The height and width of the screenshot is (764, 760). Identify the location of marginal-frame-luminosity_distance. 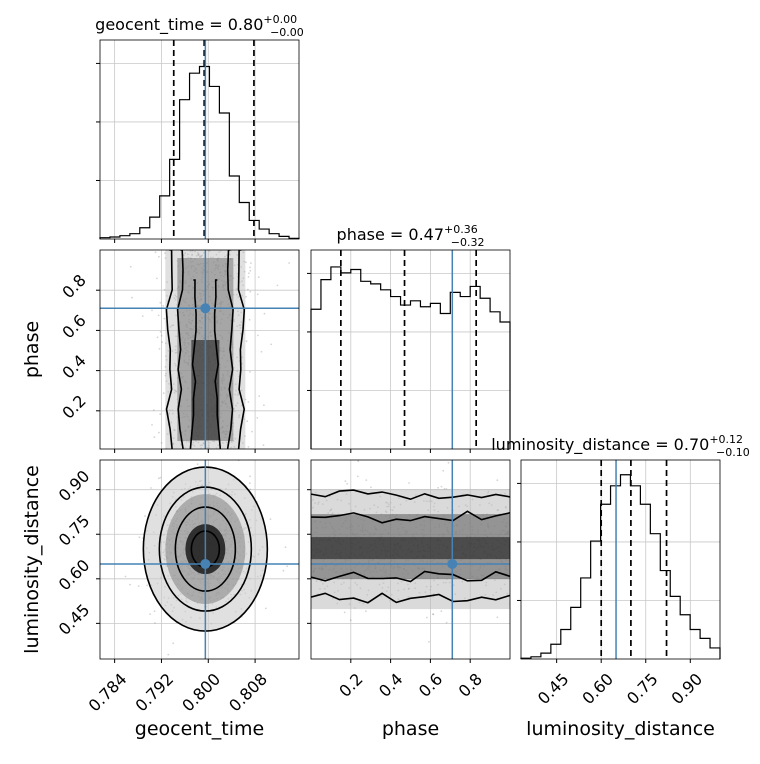
(620, 559).